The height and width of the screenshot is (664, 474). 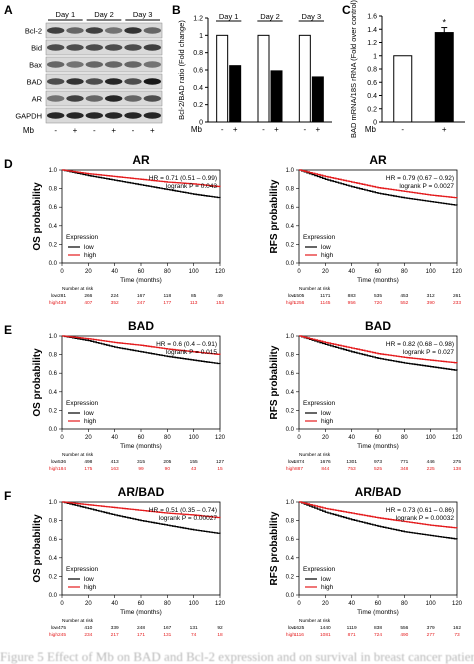 What do you see at coordinates (55, 130) in the screenshot?
I see `treatment-sign: -` at bounding box center [55, 130].